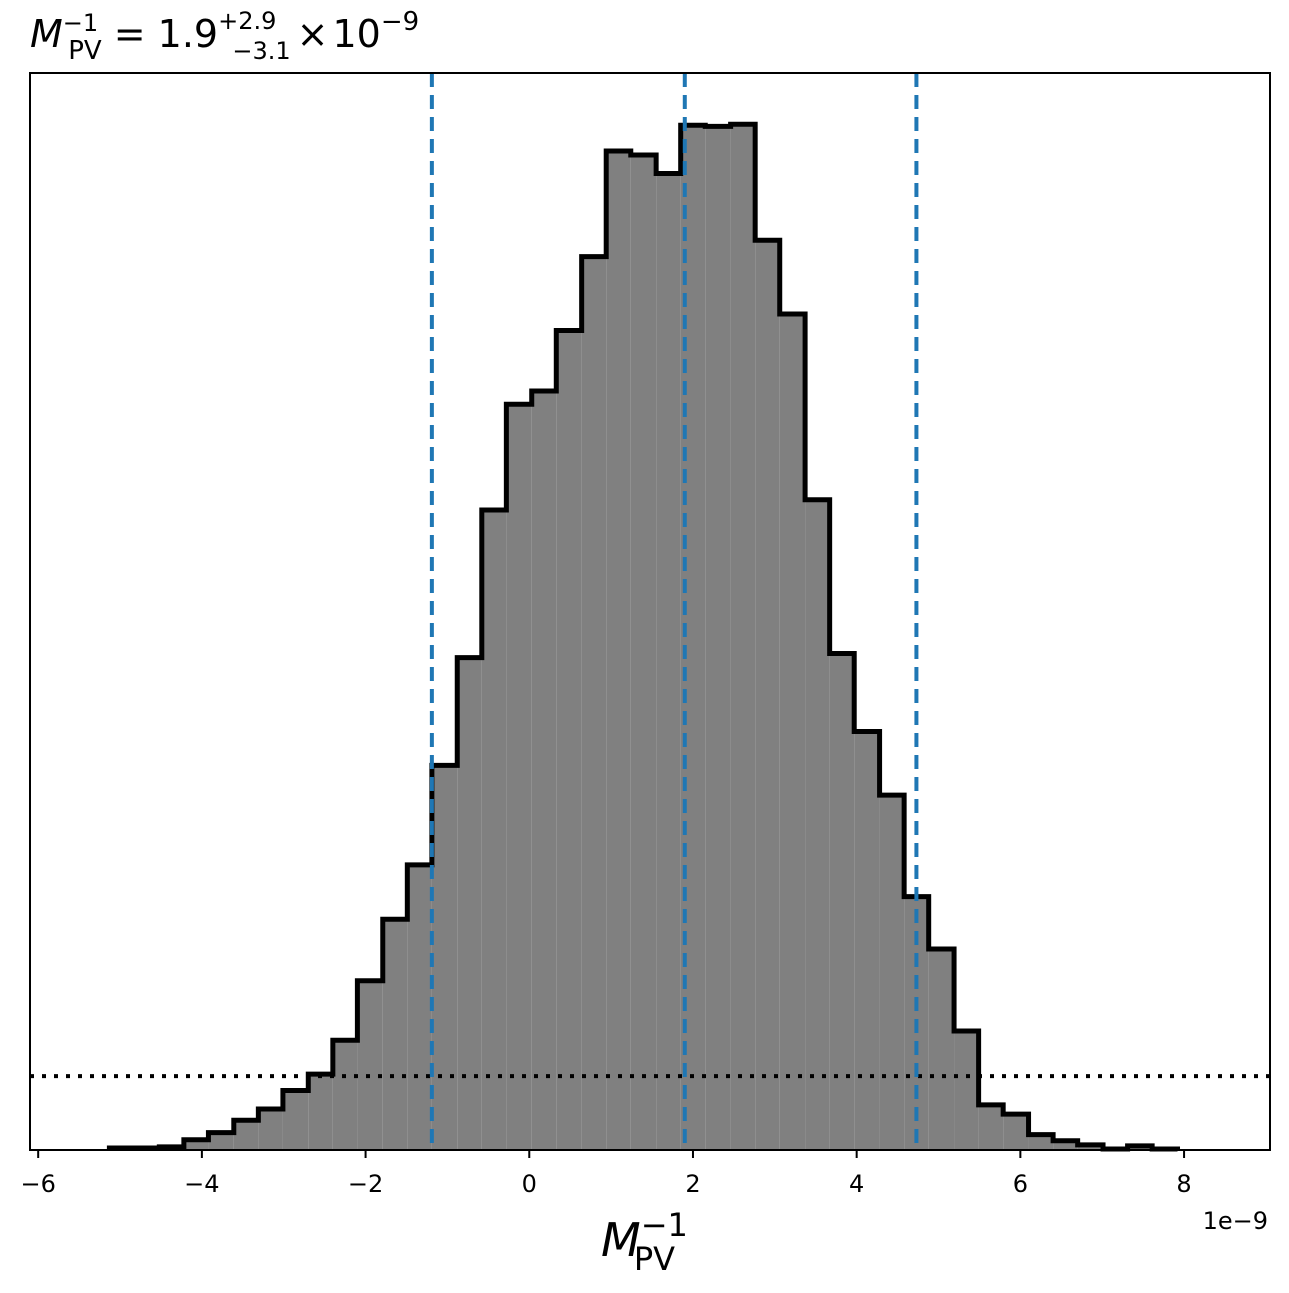 This screenshot has height=1293, width=1289. I want to click on x-tick-label: −4, so click(201, 1184).